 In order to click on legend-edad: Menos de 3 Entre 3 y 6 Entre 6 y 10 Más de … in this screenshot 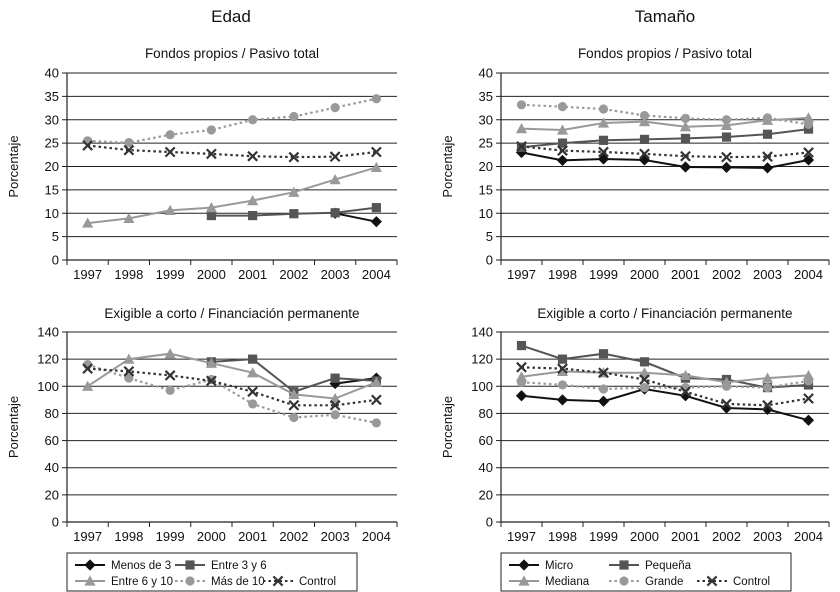, I will do `click(212, 572)`.